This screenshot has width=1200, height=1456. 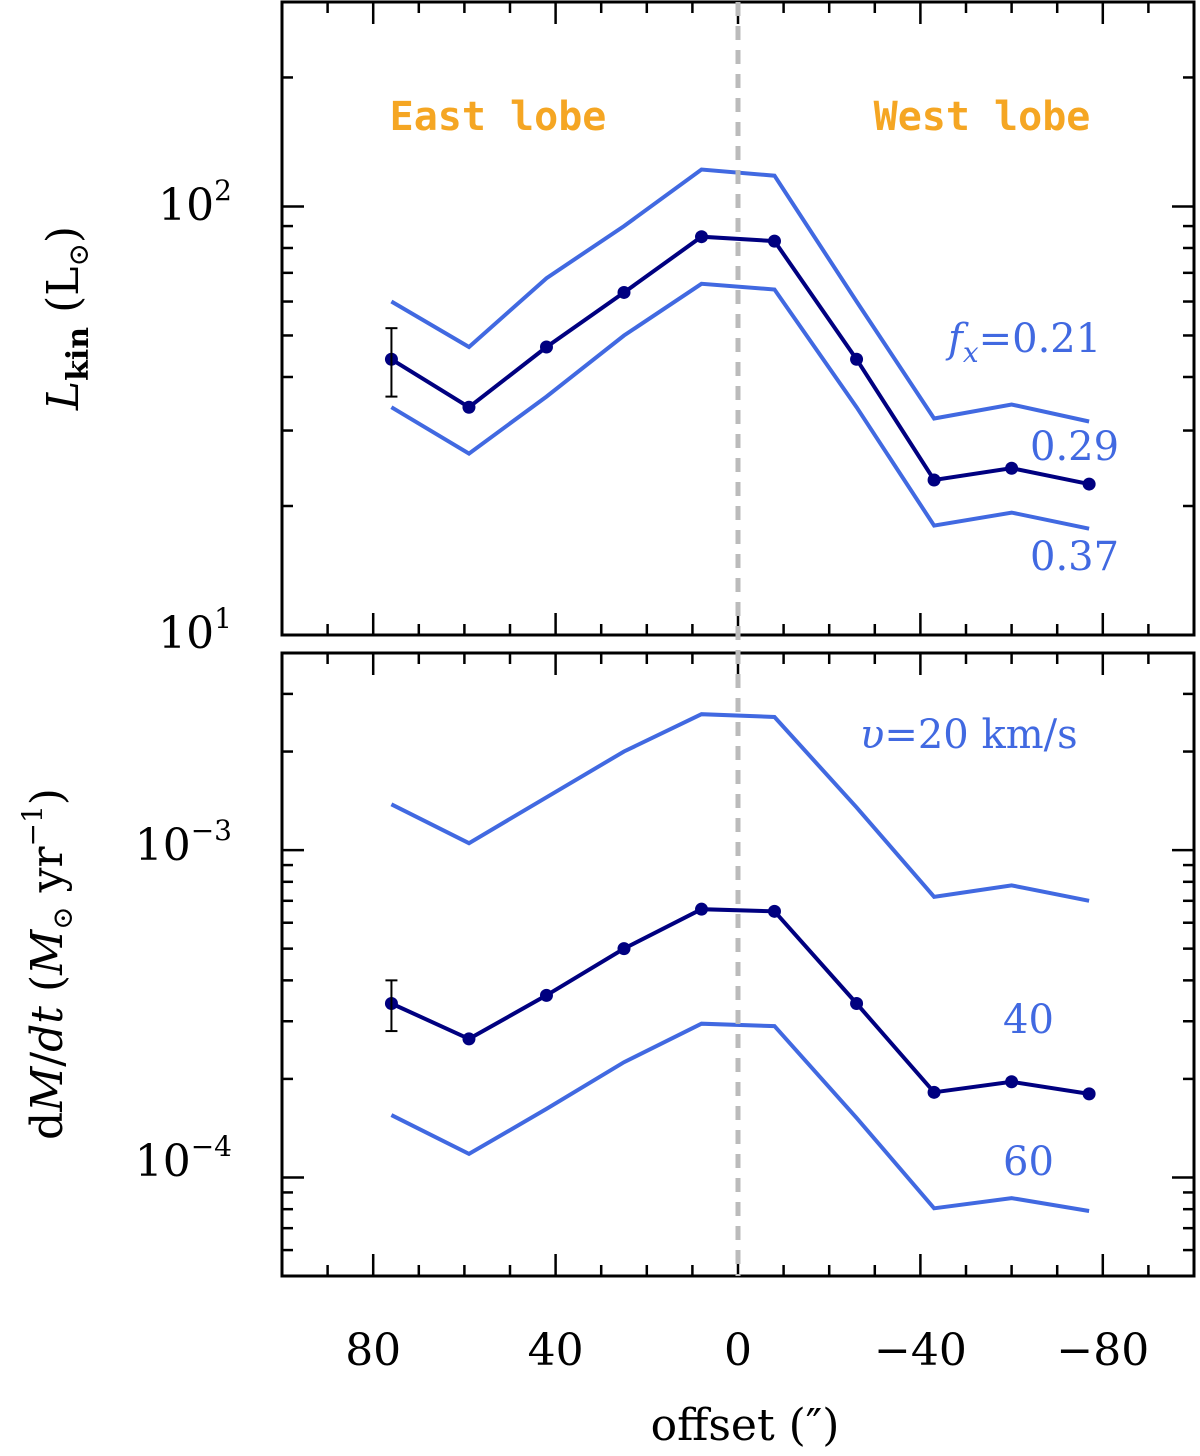 I want to click on bot-ytick-label-1e-4: 10⁻⁴, so click(x=183, y=1158).